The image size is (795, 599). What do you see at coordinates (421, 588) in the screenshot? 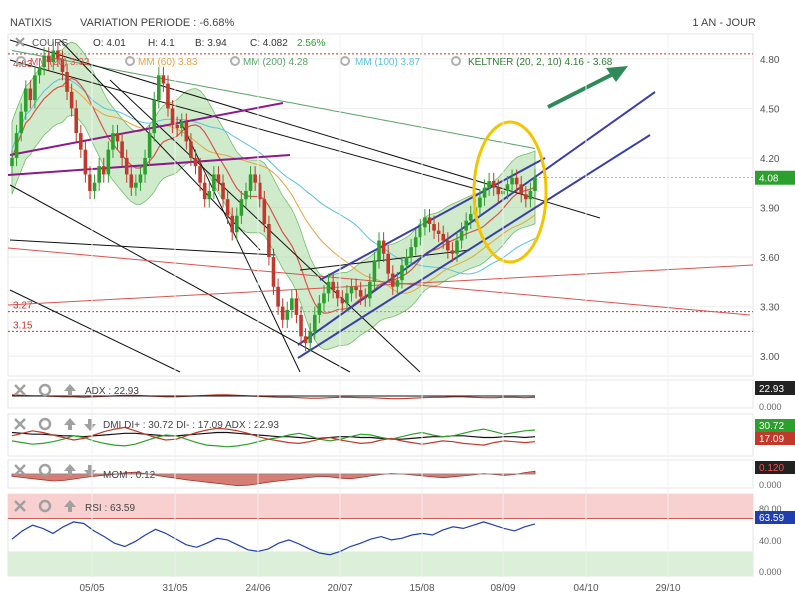
I see `date-tick-label: 15/08` at bounding box center [421, 588].